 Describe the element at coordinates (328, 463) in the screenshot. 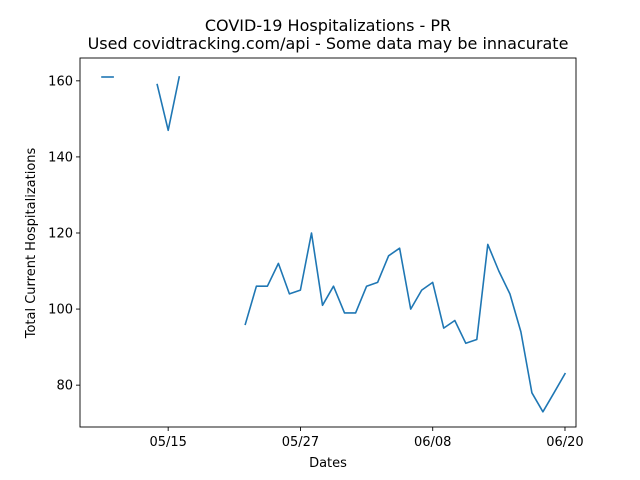

I see `x-axis-label: Dates` at that location.